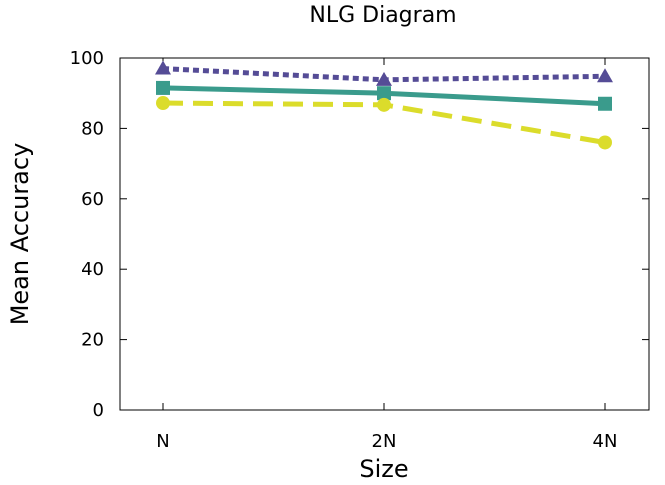 The width and height of the screenshot is (665, 485). Describe the element at coordinates (92, 199) in the screenshot. I see `y-tick-label: 60` at that location.